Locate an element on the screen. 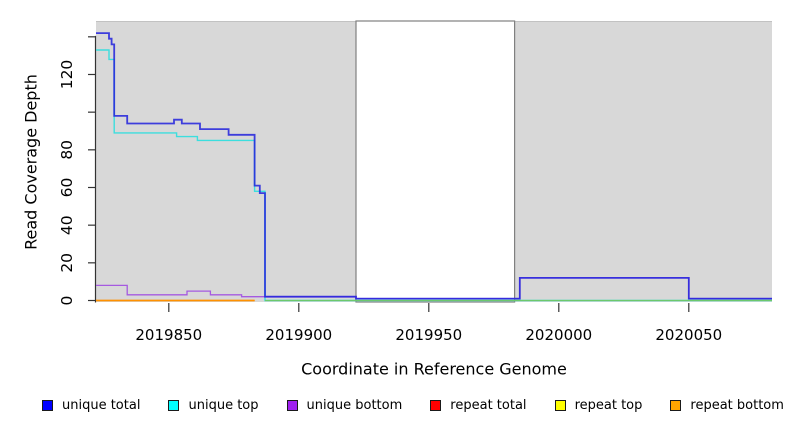 The image size is (792, 432). legend-label: unique top is located at coordinates (223, 405).